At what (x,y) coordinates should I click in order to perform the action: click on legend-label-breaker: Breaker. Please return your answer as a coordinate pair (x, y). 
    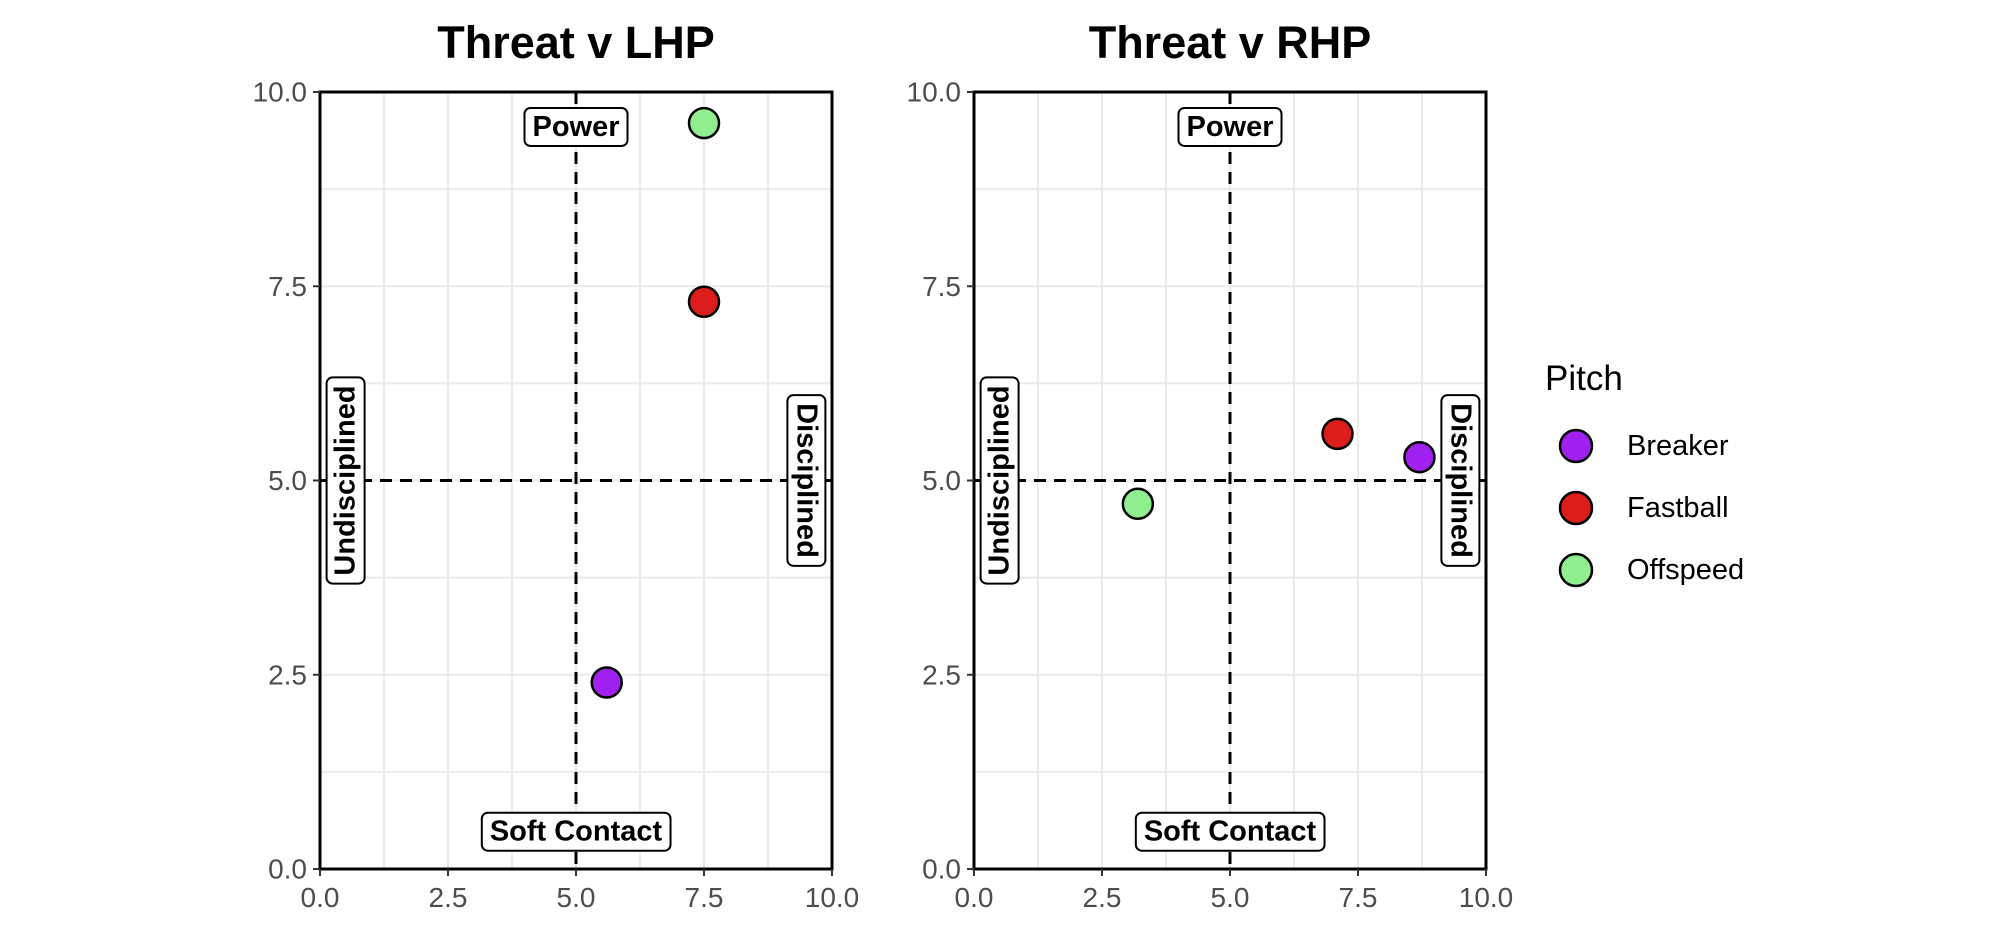
    Looking at the image, I should click on (1678, 446).